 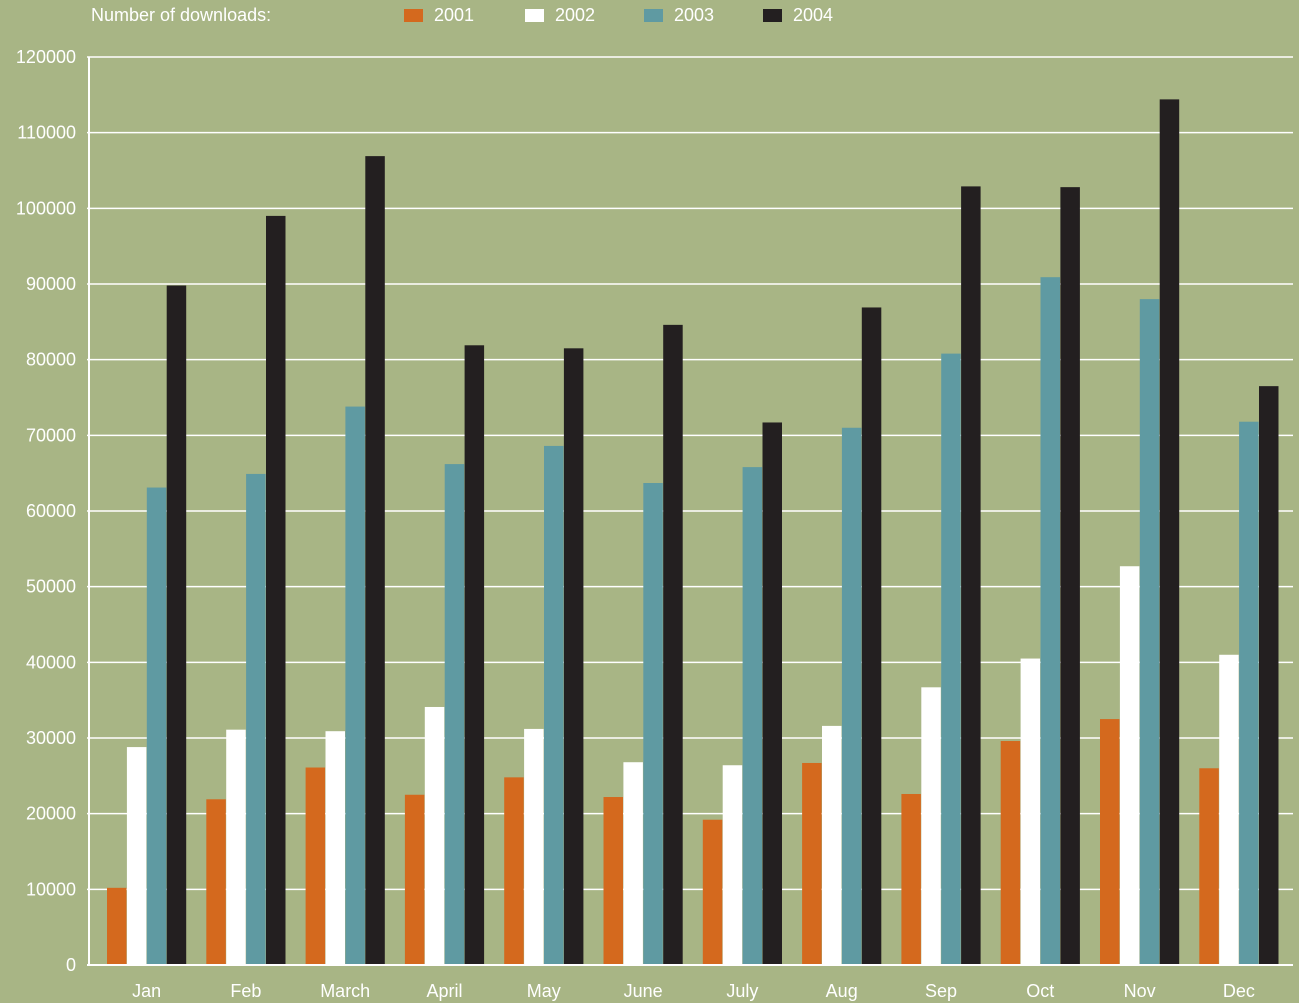 I want to click on x-tick-label: Sep, so click(x=941, y=991).